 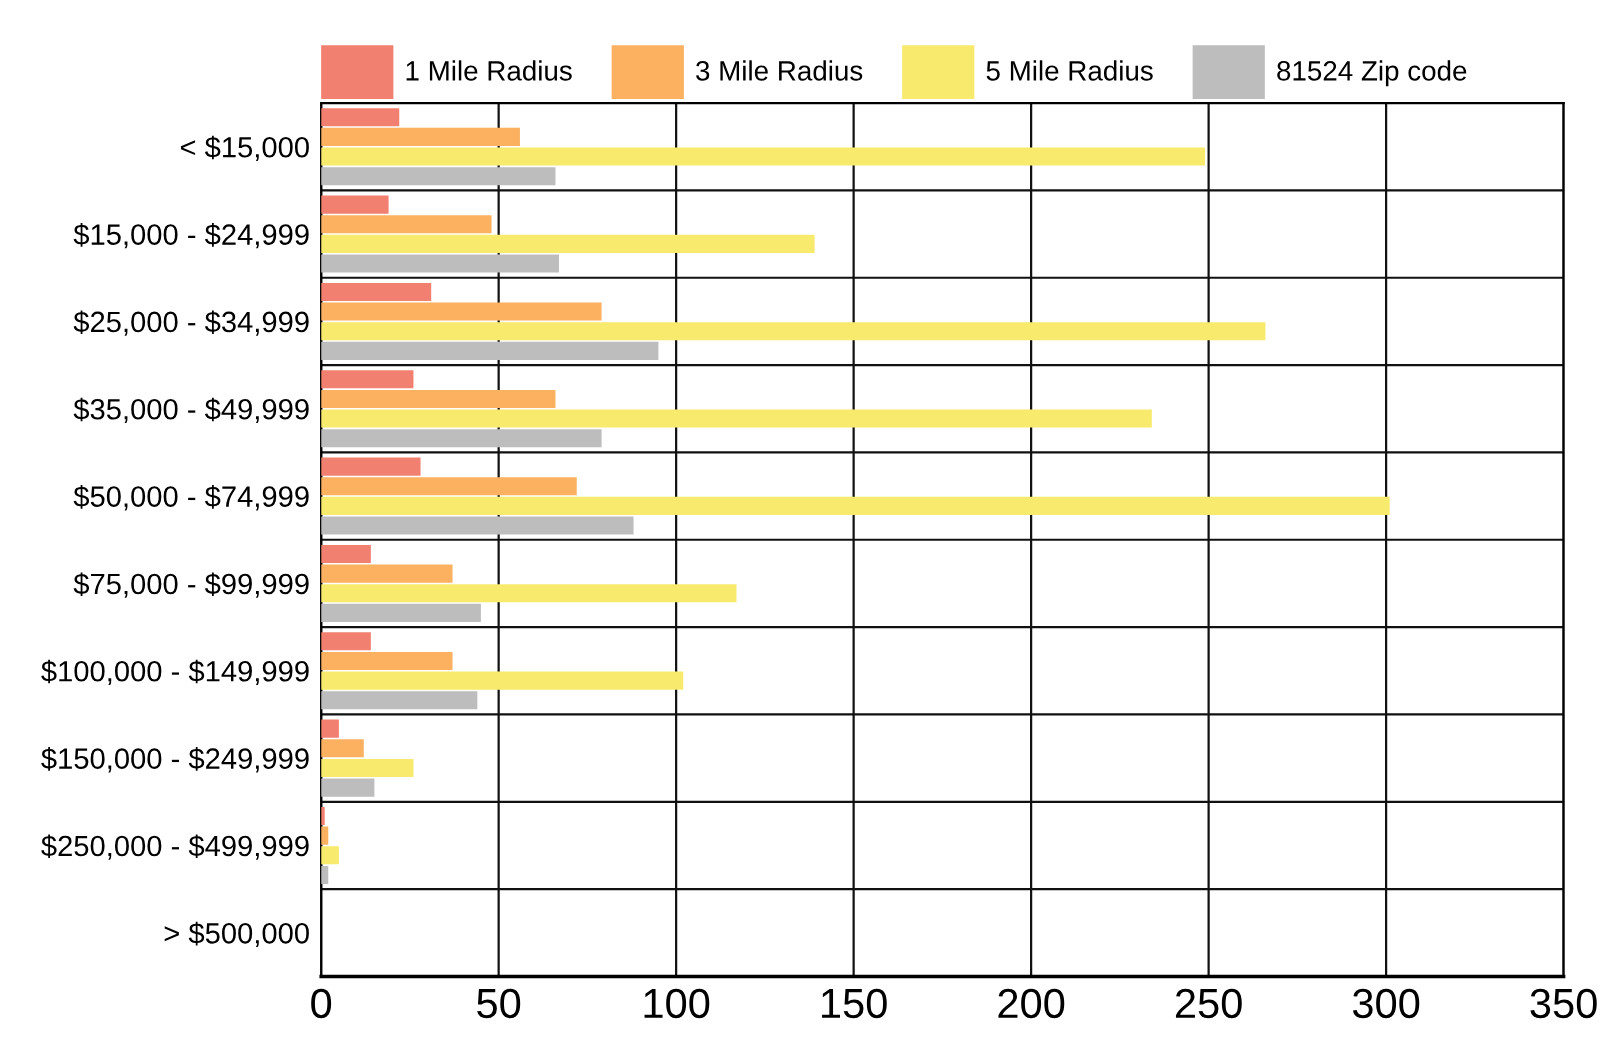 What do you see at coordinates (1069, 70) in the screenshot?
I see `legend-label: 5 Mile Radius` at bounding box center [1069, 70].